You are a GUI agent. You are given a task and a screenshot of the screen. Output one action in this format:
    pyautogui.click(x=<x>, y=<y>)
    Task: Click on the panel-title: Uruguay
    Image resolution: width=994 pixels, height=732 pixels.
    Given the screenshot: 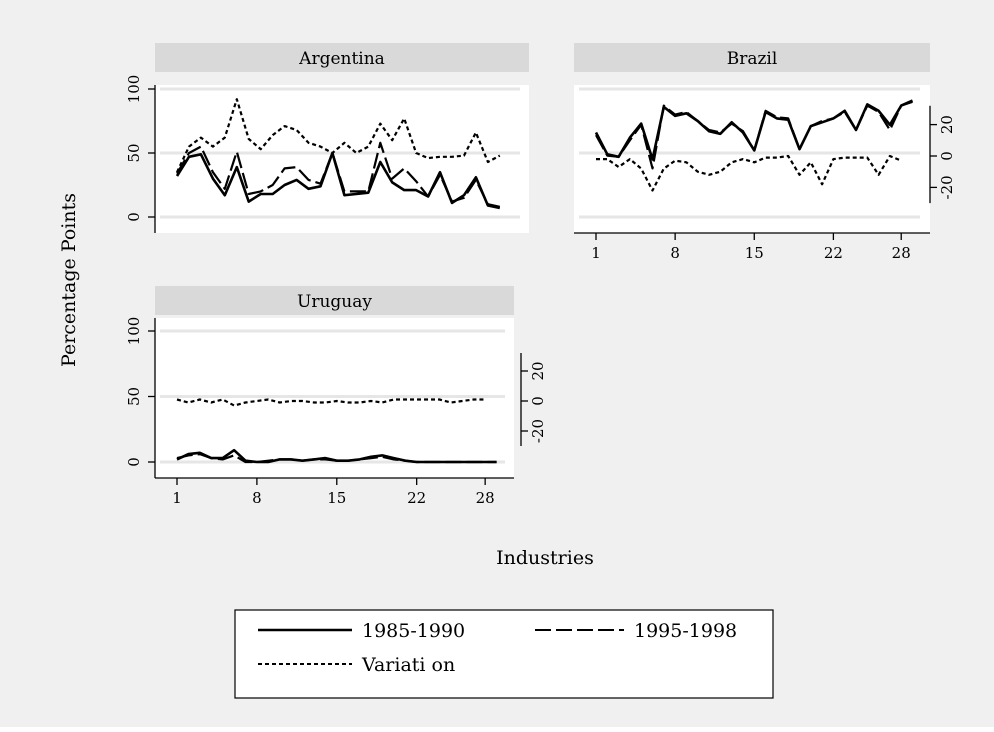 What is the action you would take?
    pyautogui.click(x=334, y=302)
    